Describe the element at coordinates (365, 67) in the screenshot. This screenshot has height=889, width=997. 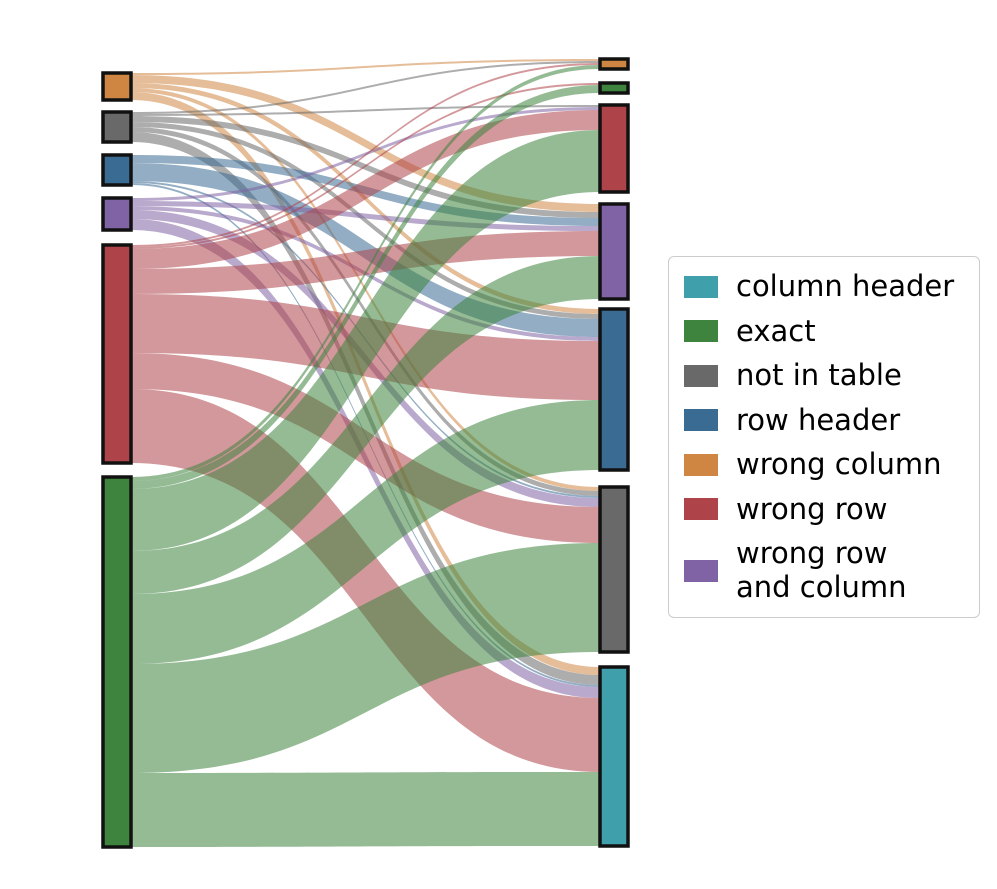
I see `flow-wrong_column-to-wrong_column` at that location.